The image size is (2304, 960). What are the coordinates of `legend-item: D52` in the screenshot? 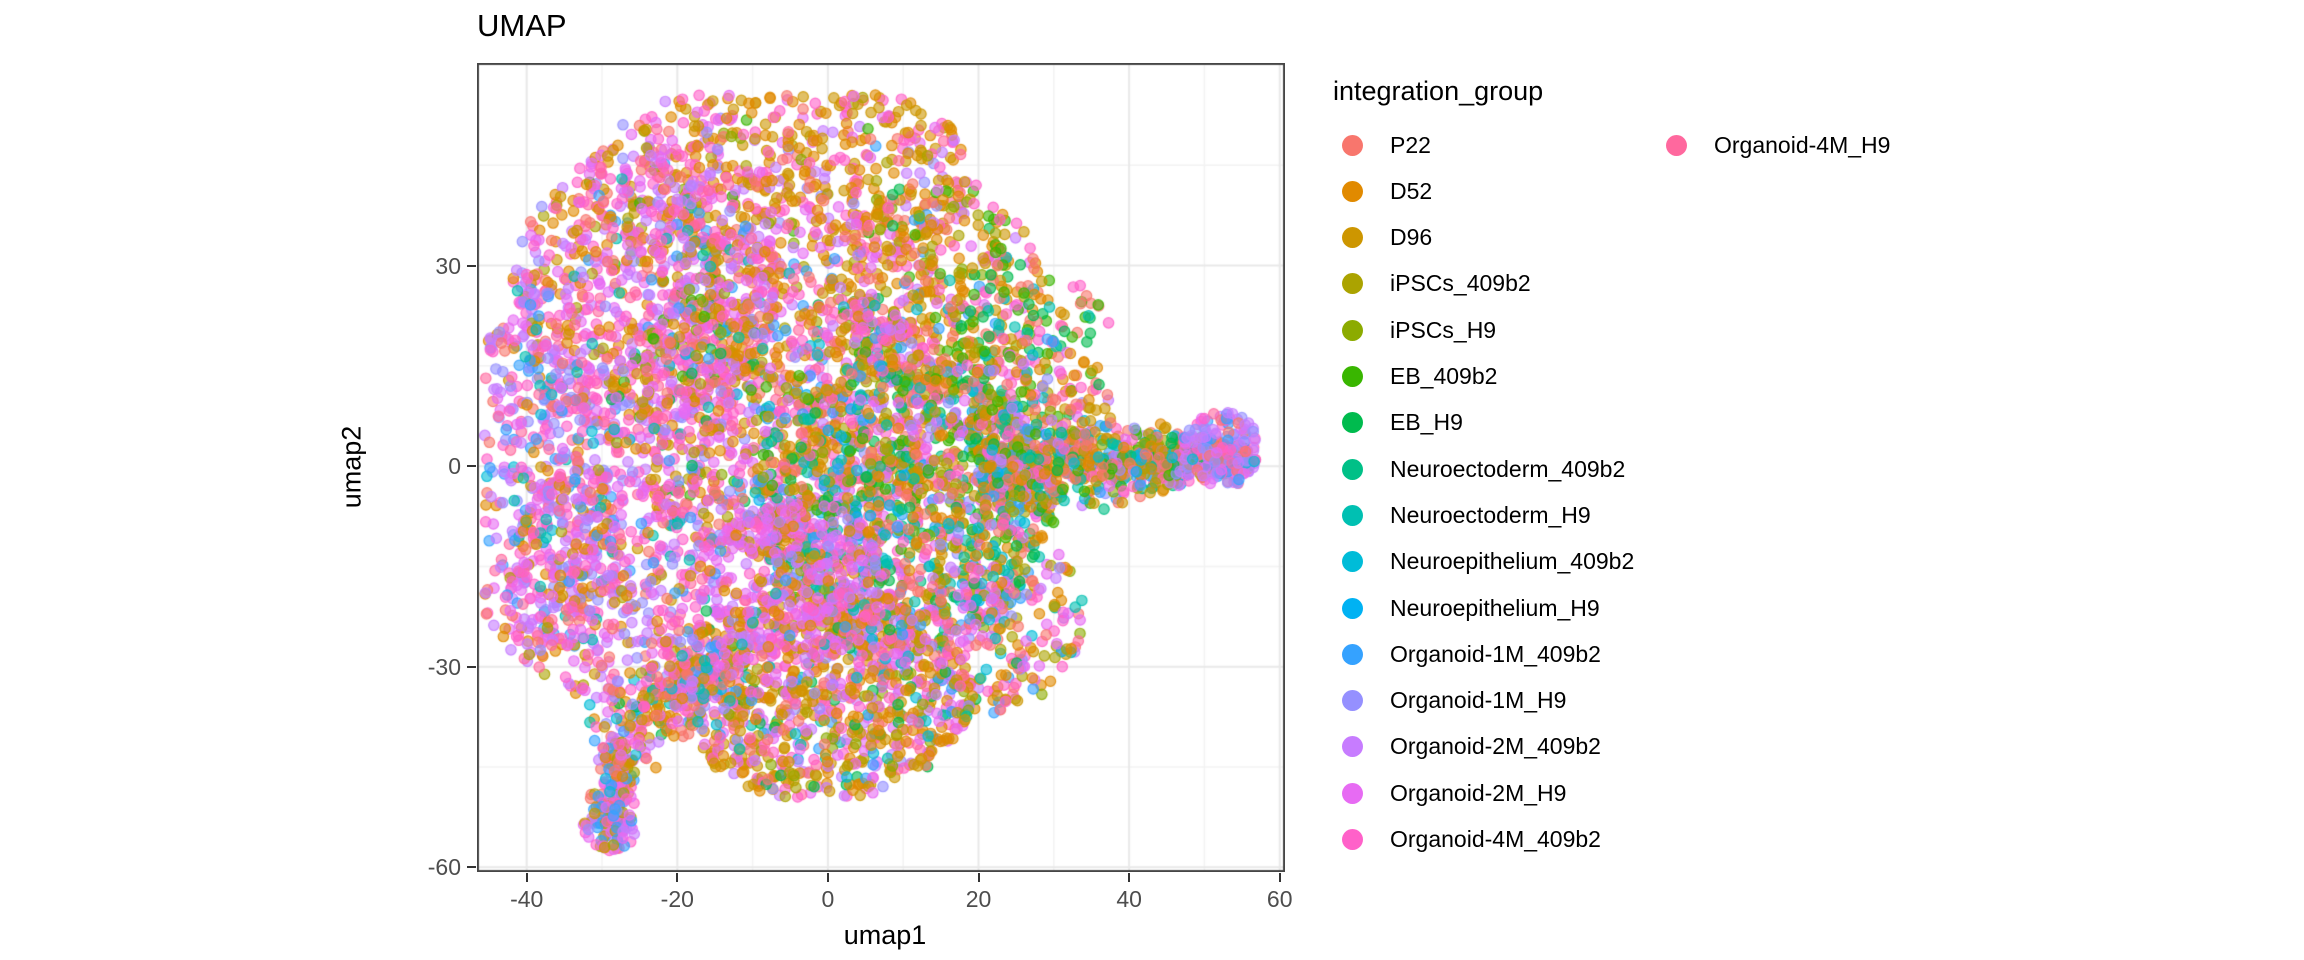 It's located at (1387, 191).